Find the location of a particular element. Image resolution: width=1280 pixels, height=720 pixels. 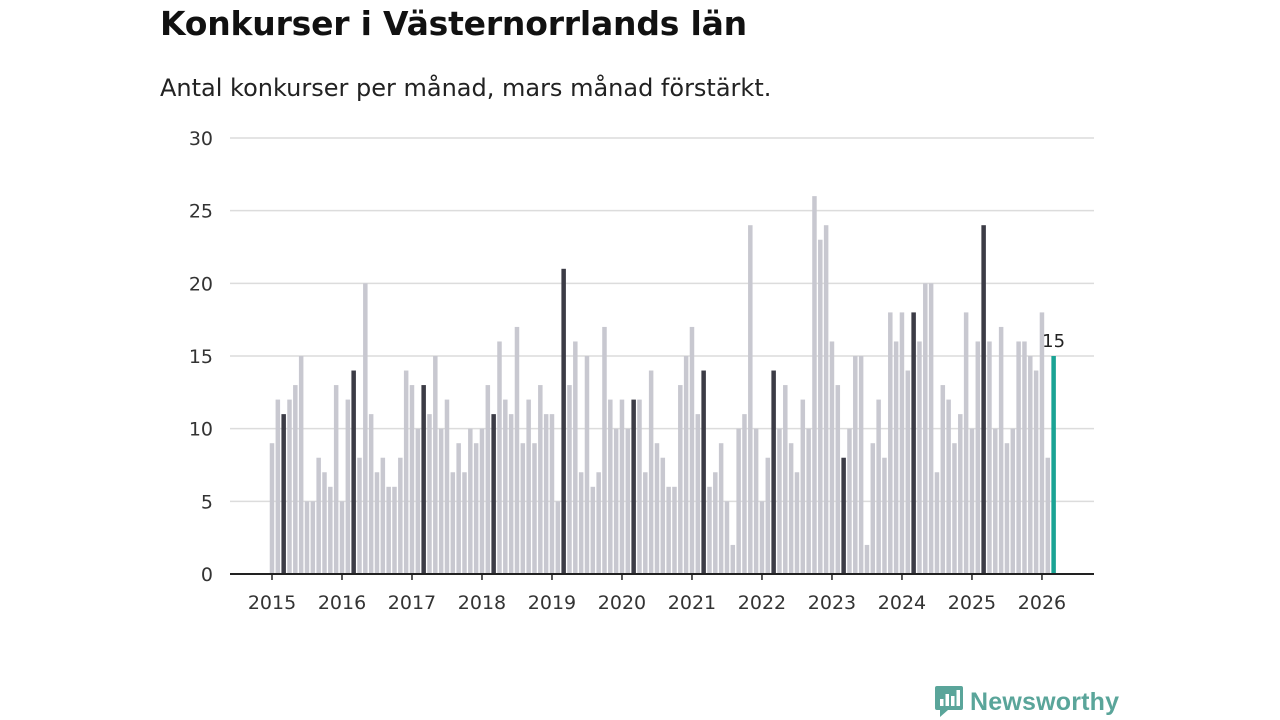

newsworthy-logo: Newsworthy is located at coordinates (1026, 702).